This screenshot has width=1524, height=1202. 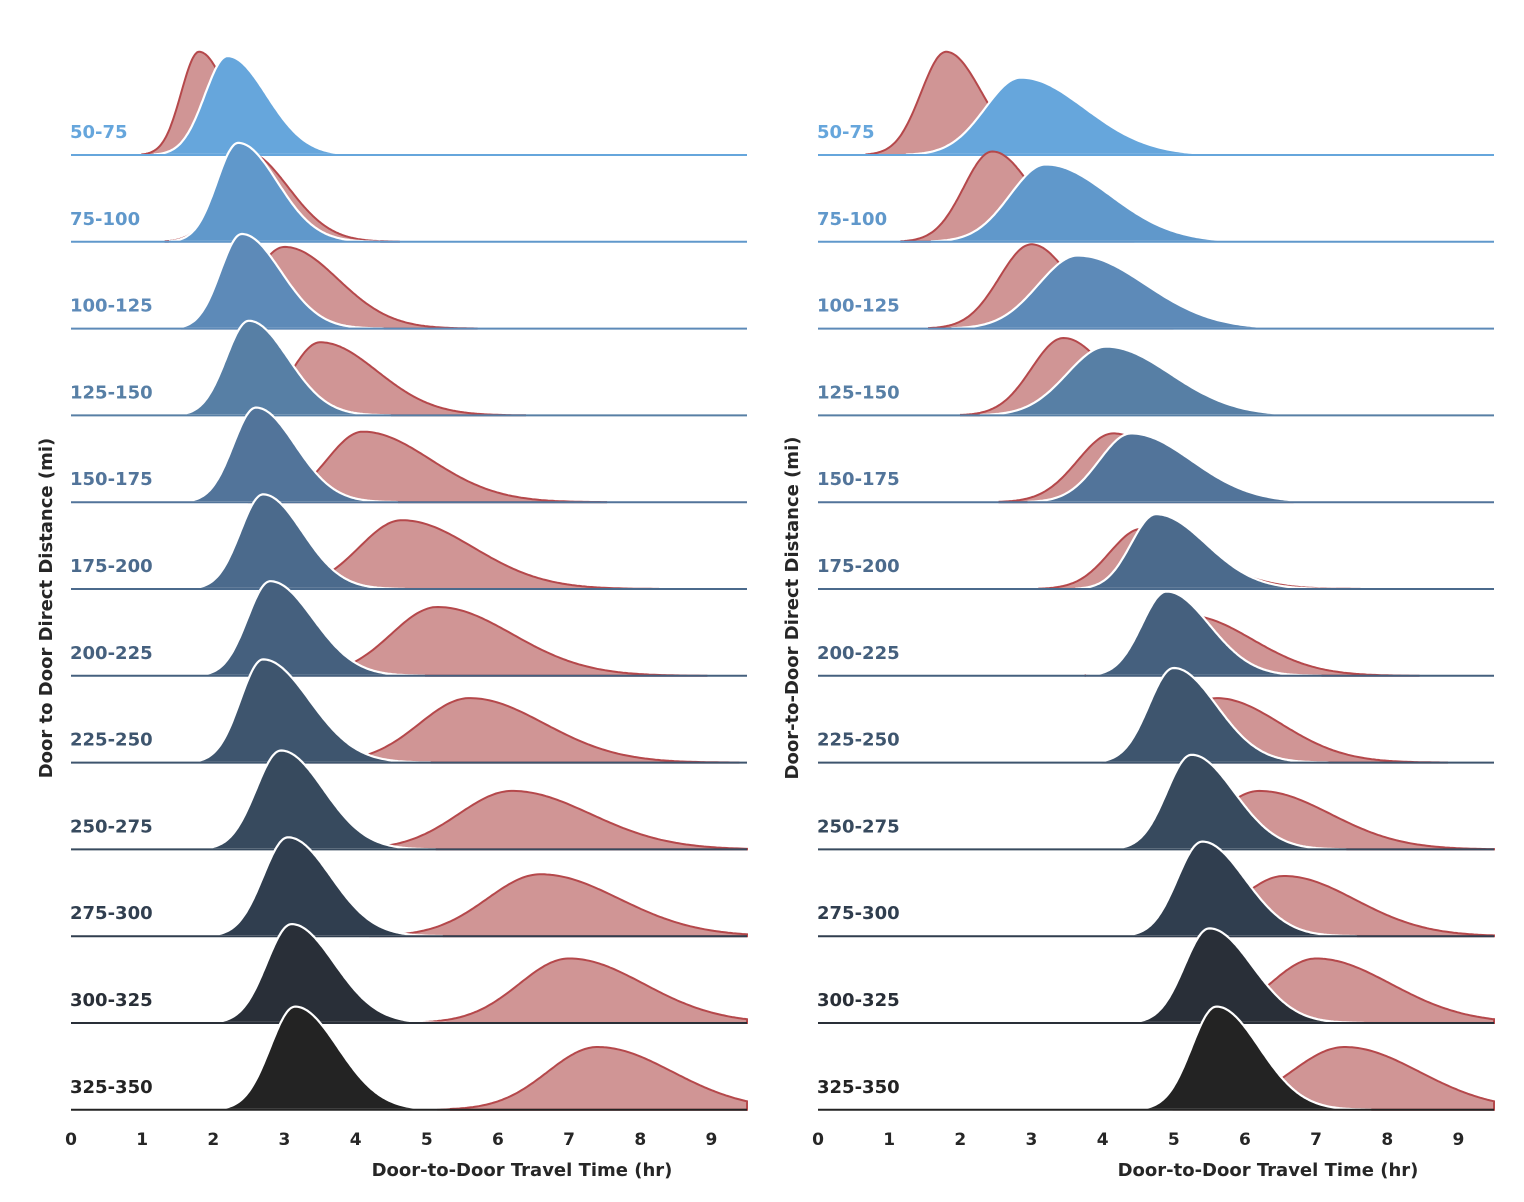 I want to click on x-tick-label: 7, so click(x=1316, y=1140).